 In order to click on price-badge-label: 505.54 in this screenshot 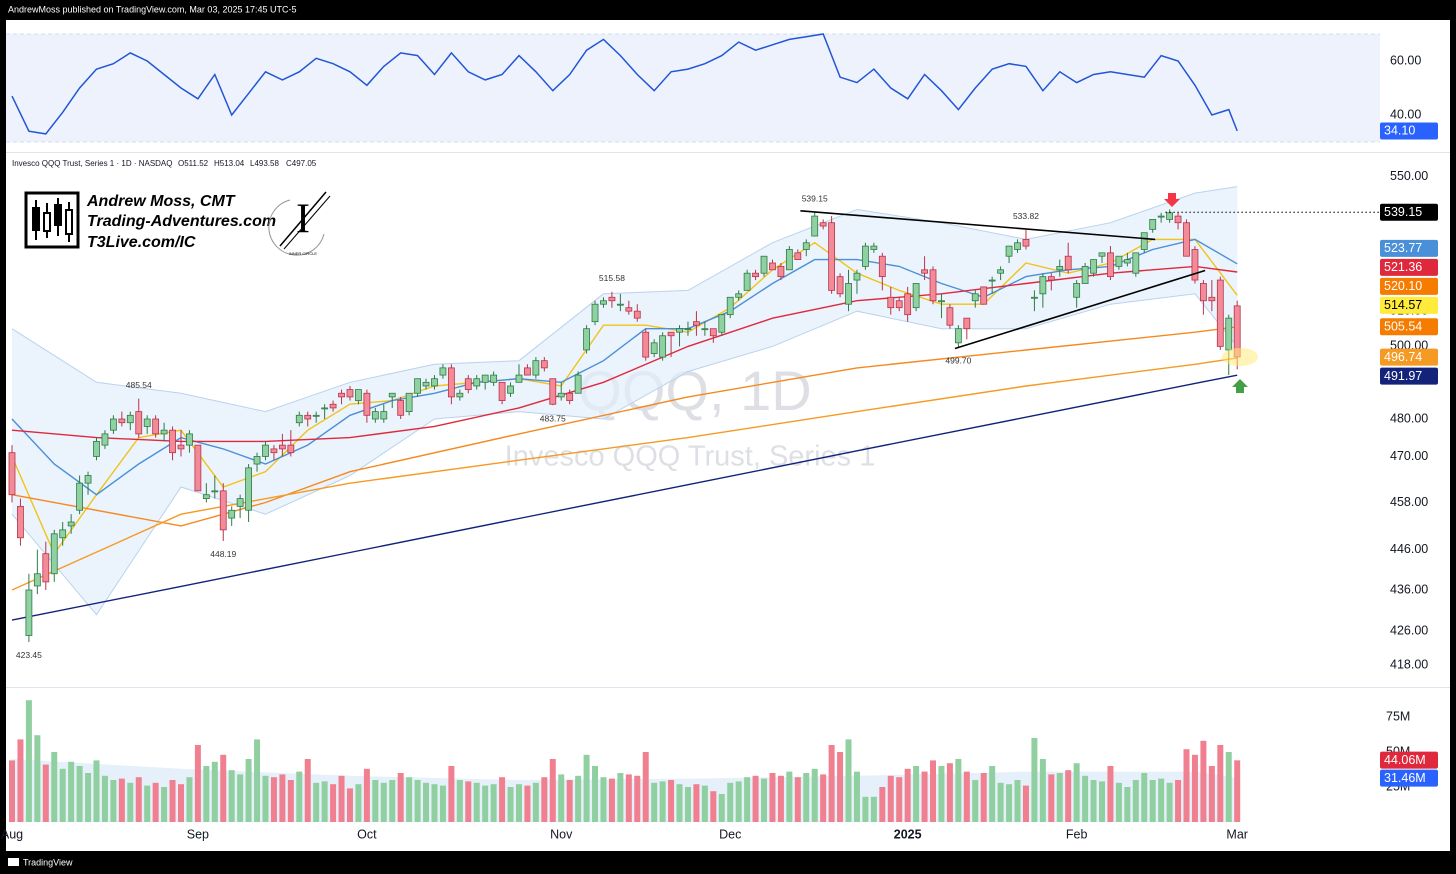, I will do `click(1403, 327)`.